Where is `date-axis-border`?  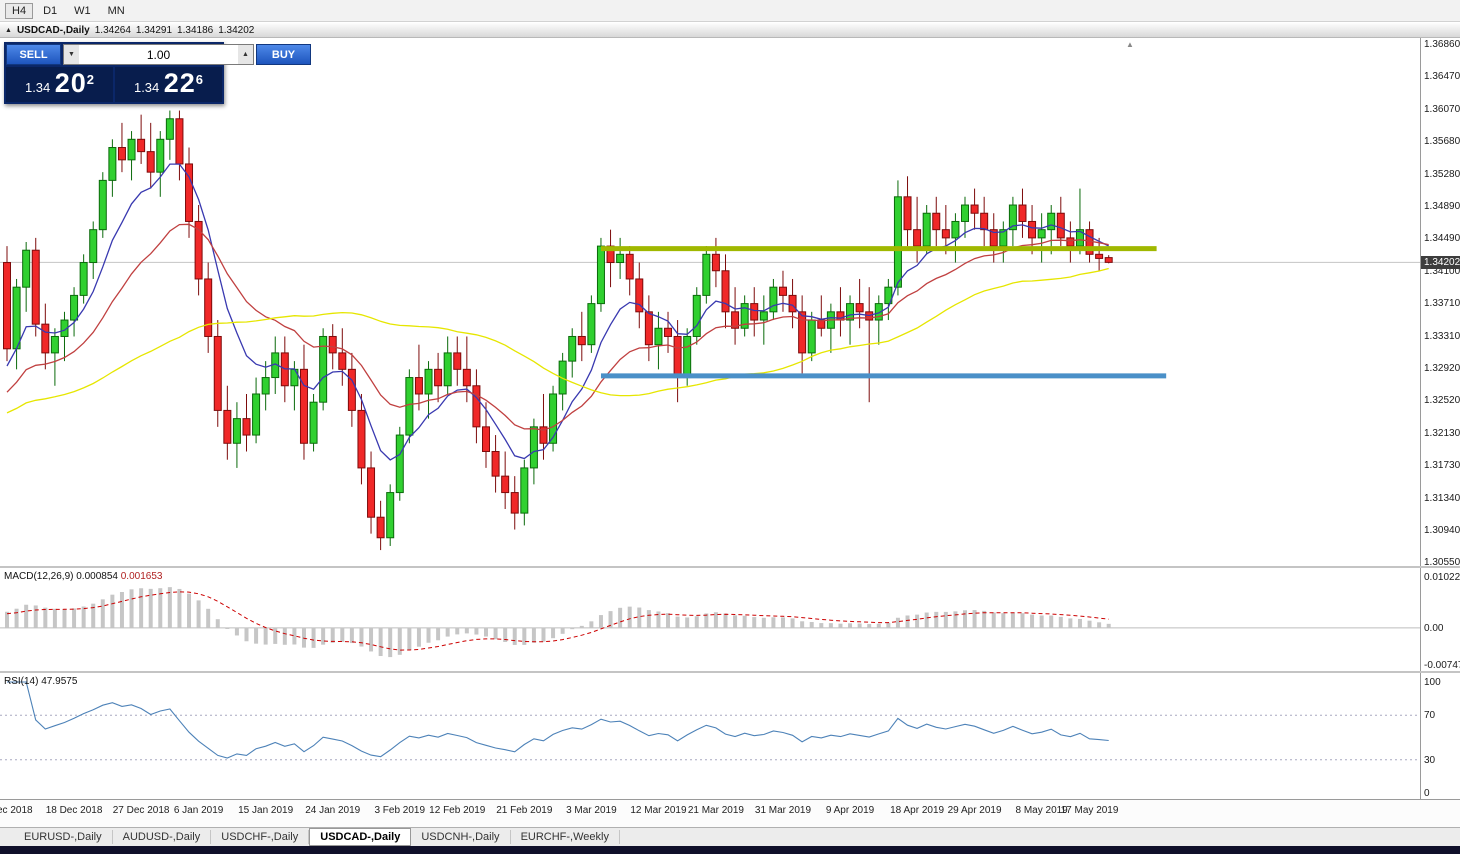
date-axis-border is located at coordinates (730, 799).